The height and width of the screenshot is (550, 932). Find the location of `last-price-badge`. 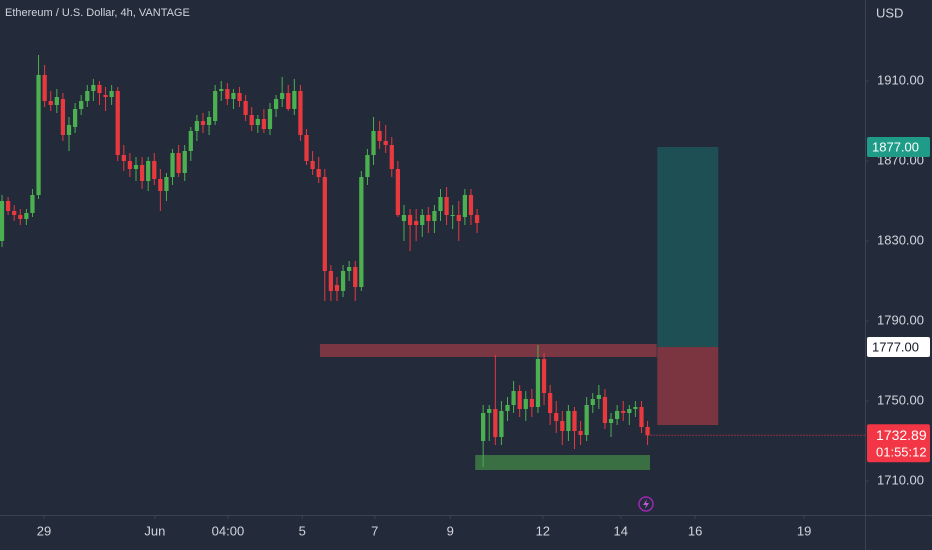

last-price-badge is located at coordinates (898, 443).